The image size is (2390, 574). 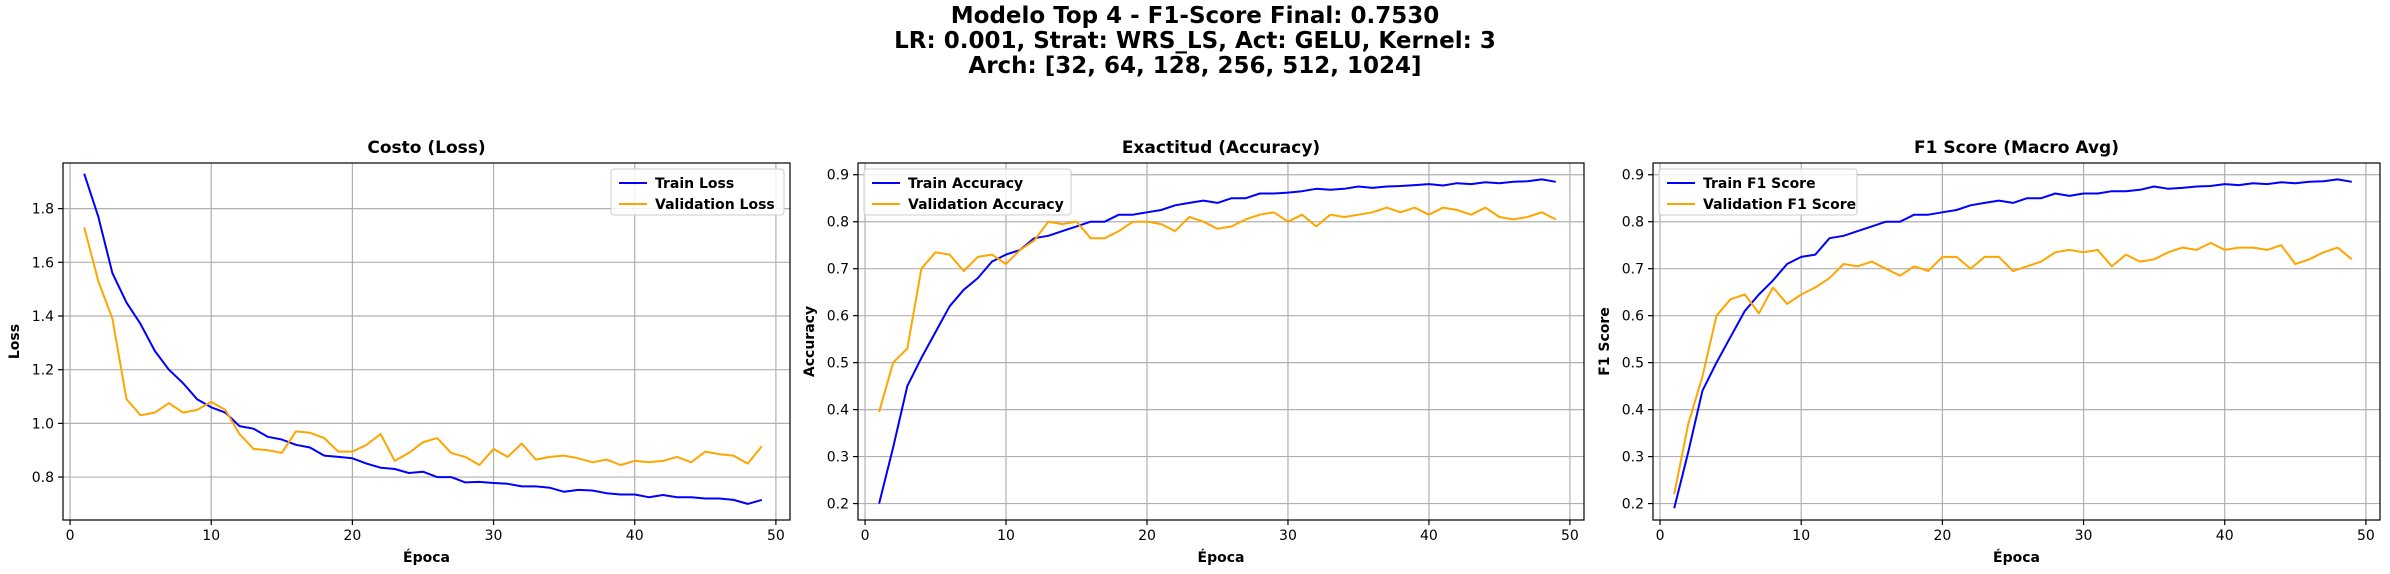 What do you see at coordinates (694, 184) in the screenshot?
I see `legend-label-train: Train Loss` at bounding box center [694, 184].